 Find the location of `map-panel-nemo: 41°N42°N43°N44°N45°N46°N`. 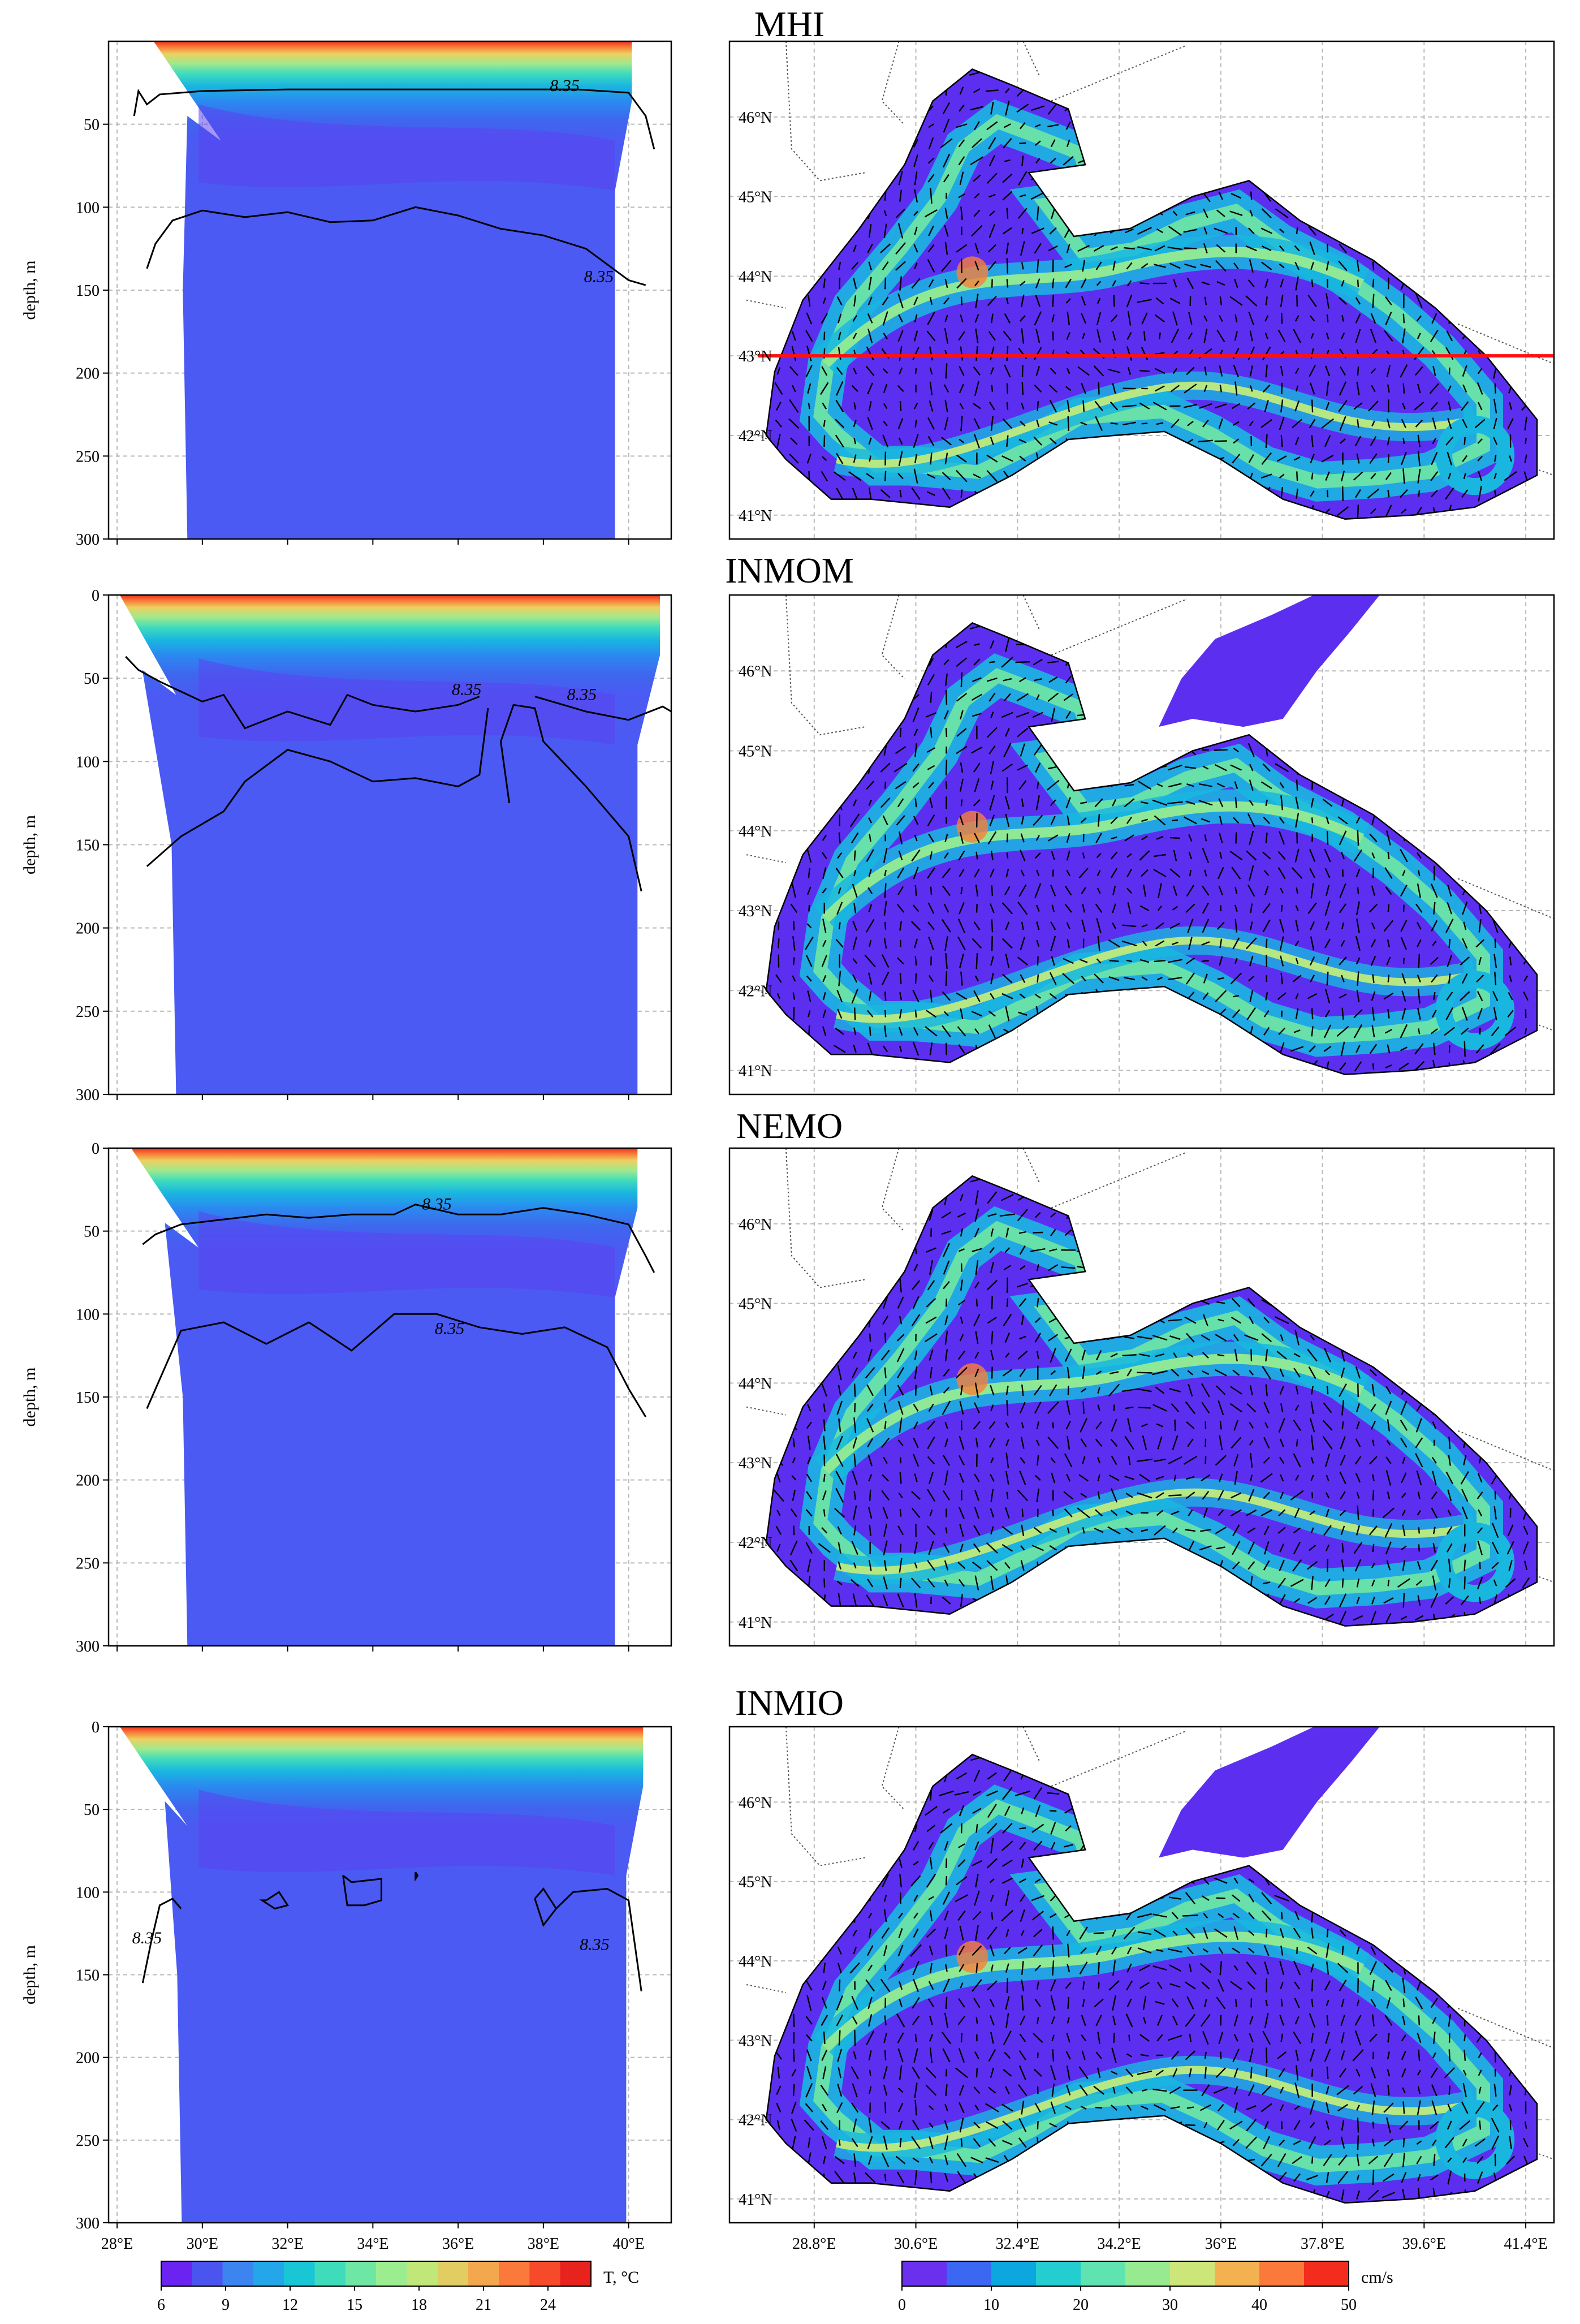

map-panel-nemo: 41°N42°N43°N44°N45°N46°N is located at coordinates (1141, 1397).